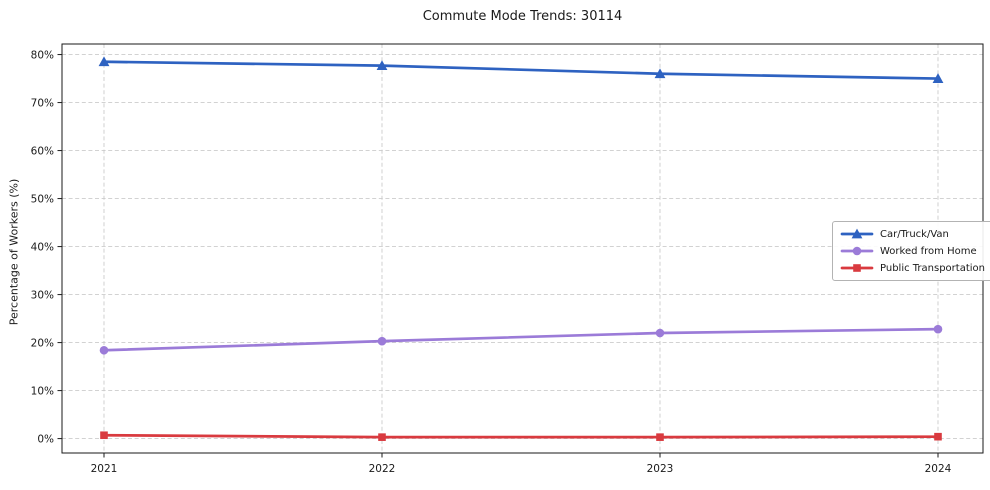 This screenshot has width=990, height=490. I want to click on y-tick-label: 20%, so click(42, 343).